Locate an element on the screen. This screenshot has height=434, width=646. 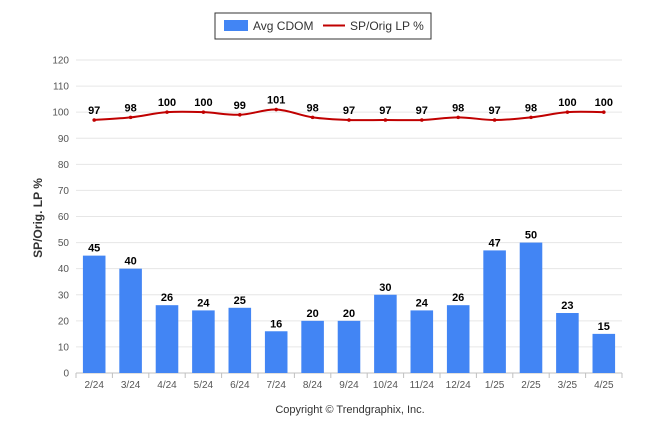
bar-label-4-25: 15 is located at coordinates (604, 327).